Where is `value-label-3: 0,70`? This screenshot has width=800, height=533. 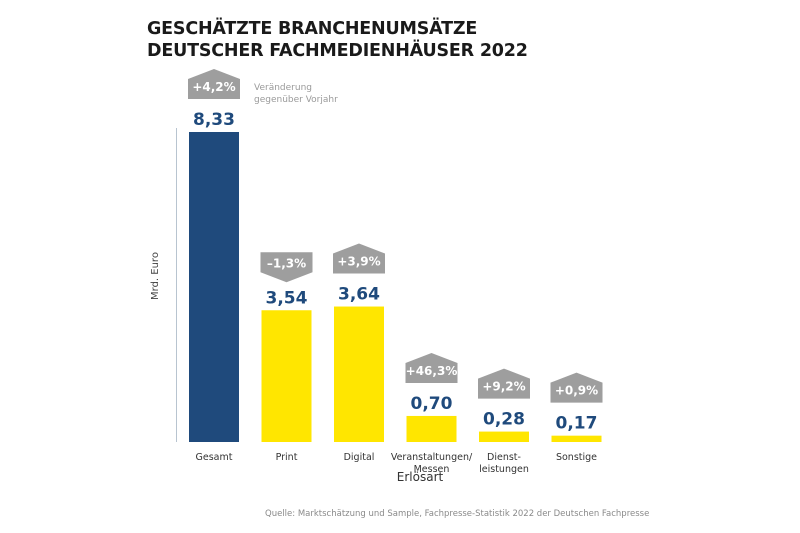 value-label-3: 0,70 is located at coordinates (432, 404).